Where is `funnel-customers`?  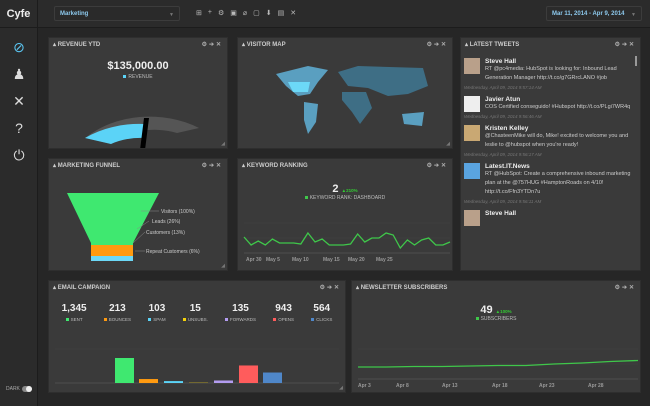 funnel-customers is located at coordinates (112, 250).